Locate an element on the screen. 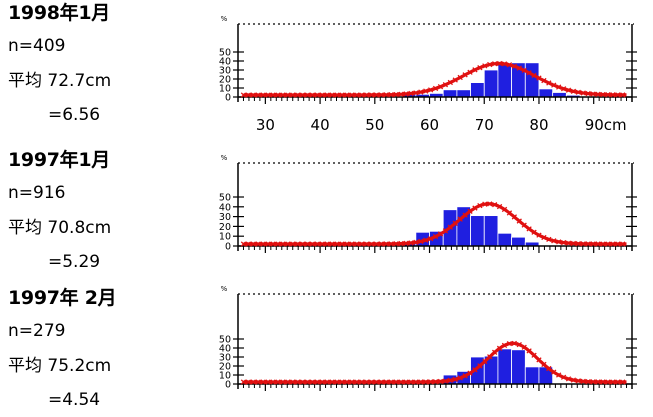  y-tick-label: 40 is located at coordinates (225, 207).